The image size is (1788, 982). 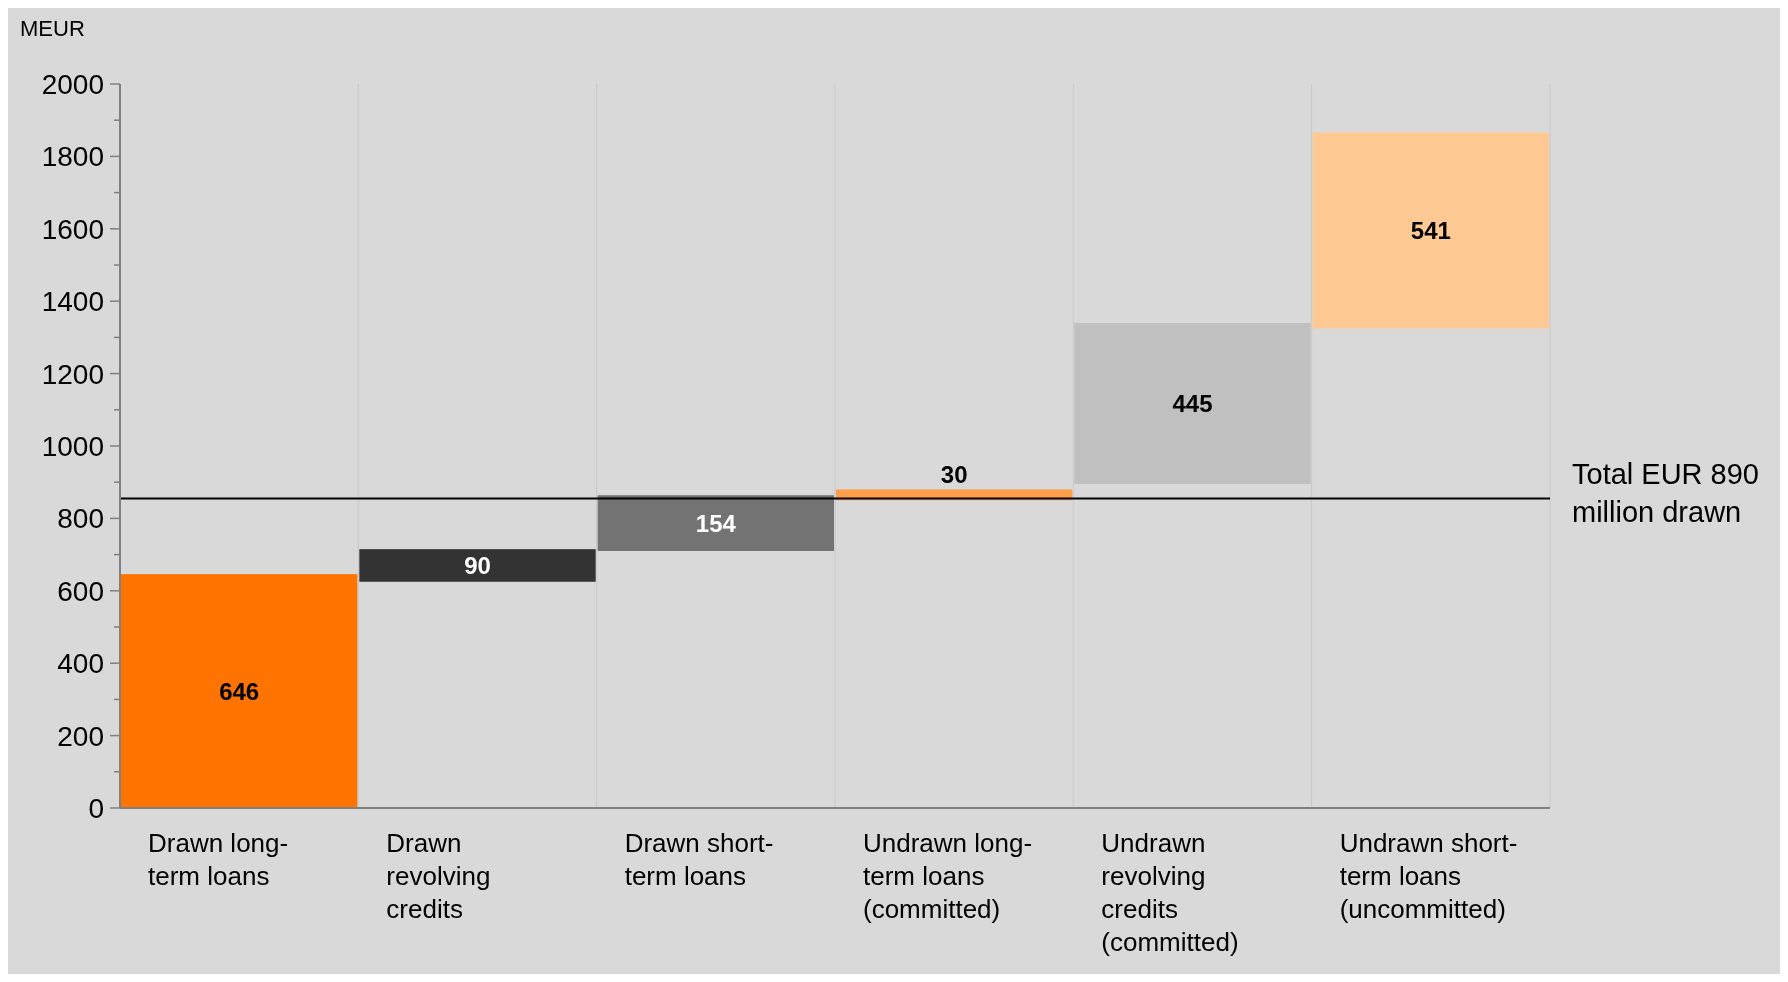 I want to click on data-label: 30, so click(x=954, y=475).